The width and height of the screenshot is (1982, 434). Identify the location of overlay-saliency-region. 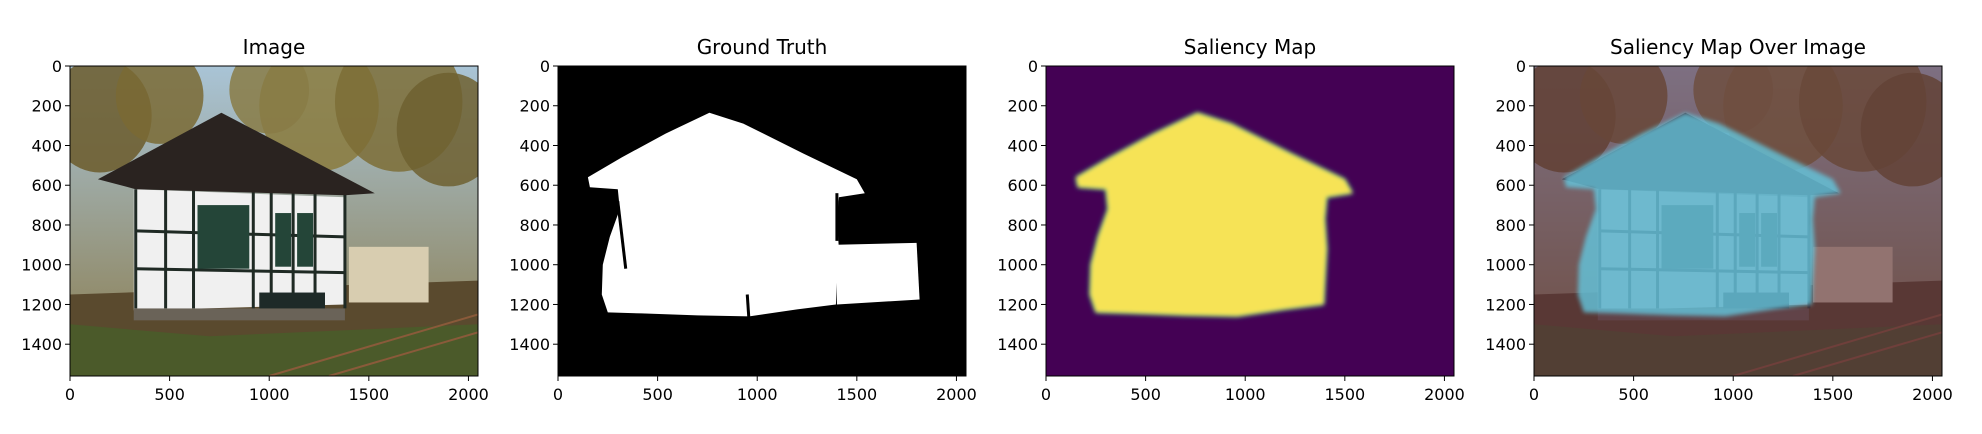
(1702, 214).